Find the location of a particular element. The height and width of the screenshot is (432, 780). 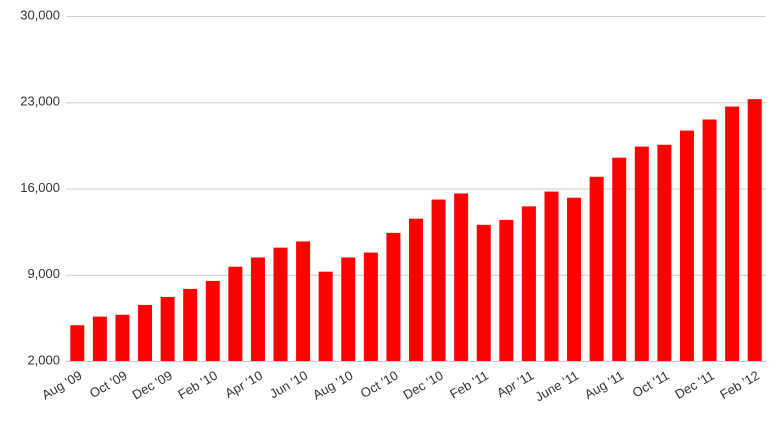

x-tick-label: Feb '11 is located at coordinates (469, 385).